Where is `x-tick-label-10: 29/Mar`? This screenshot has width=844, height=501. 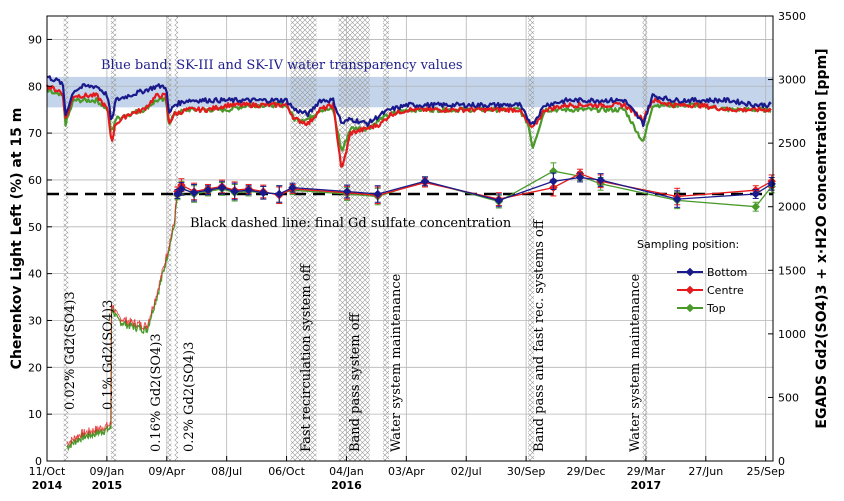 x-tick-label-10: 29/Mar is located at coordinates (646, 471).